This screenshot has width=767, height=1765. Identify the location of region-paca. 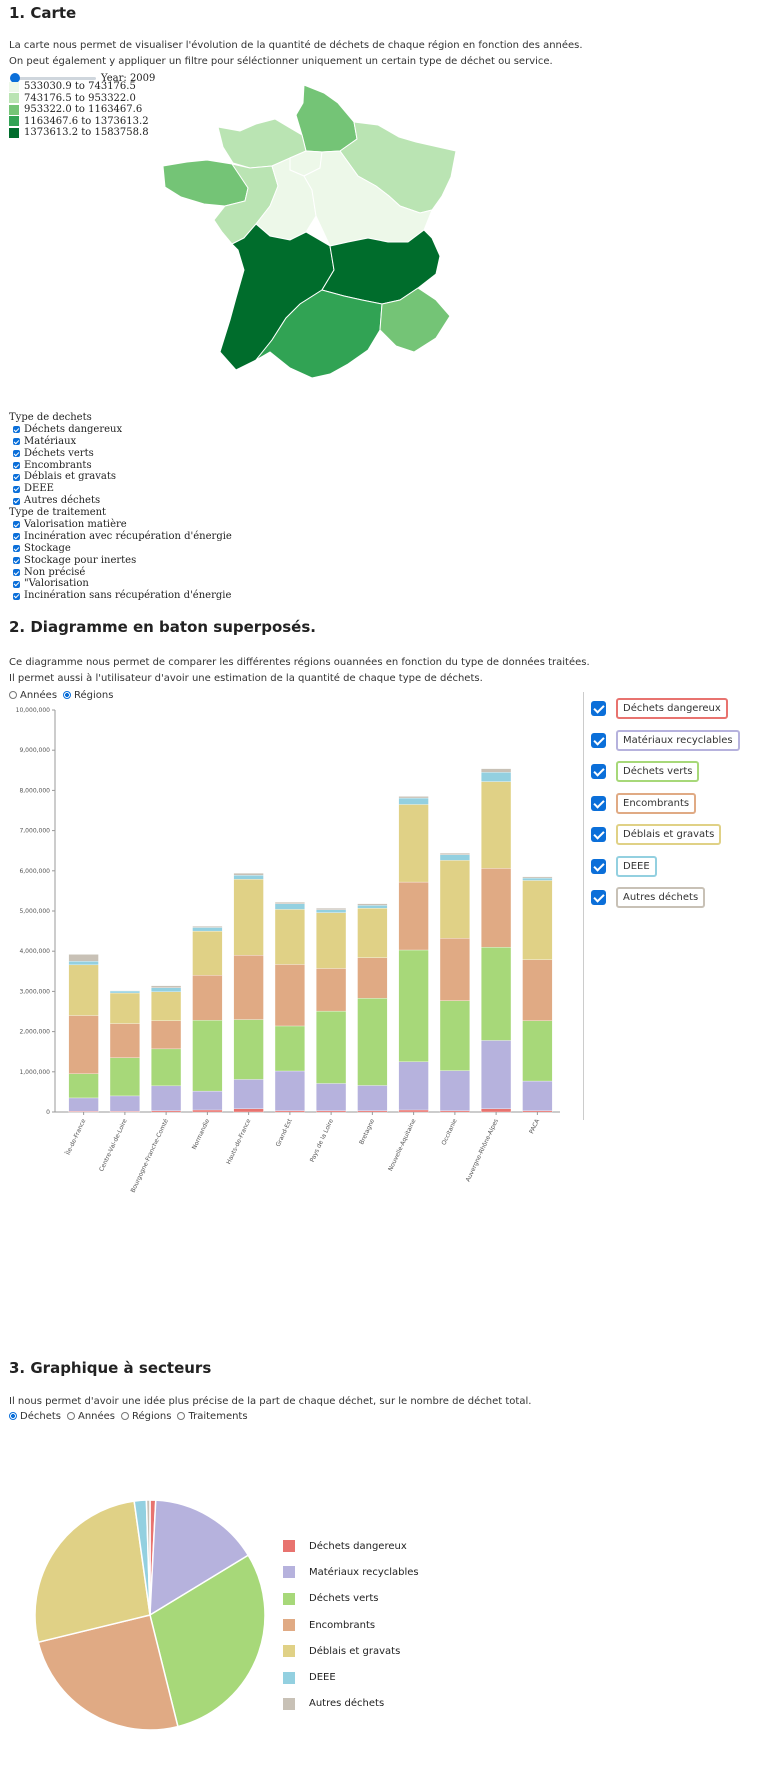
(415, 320).